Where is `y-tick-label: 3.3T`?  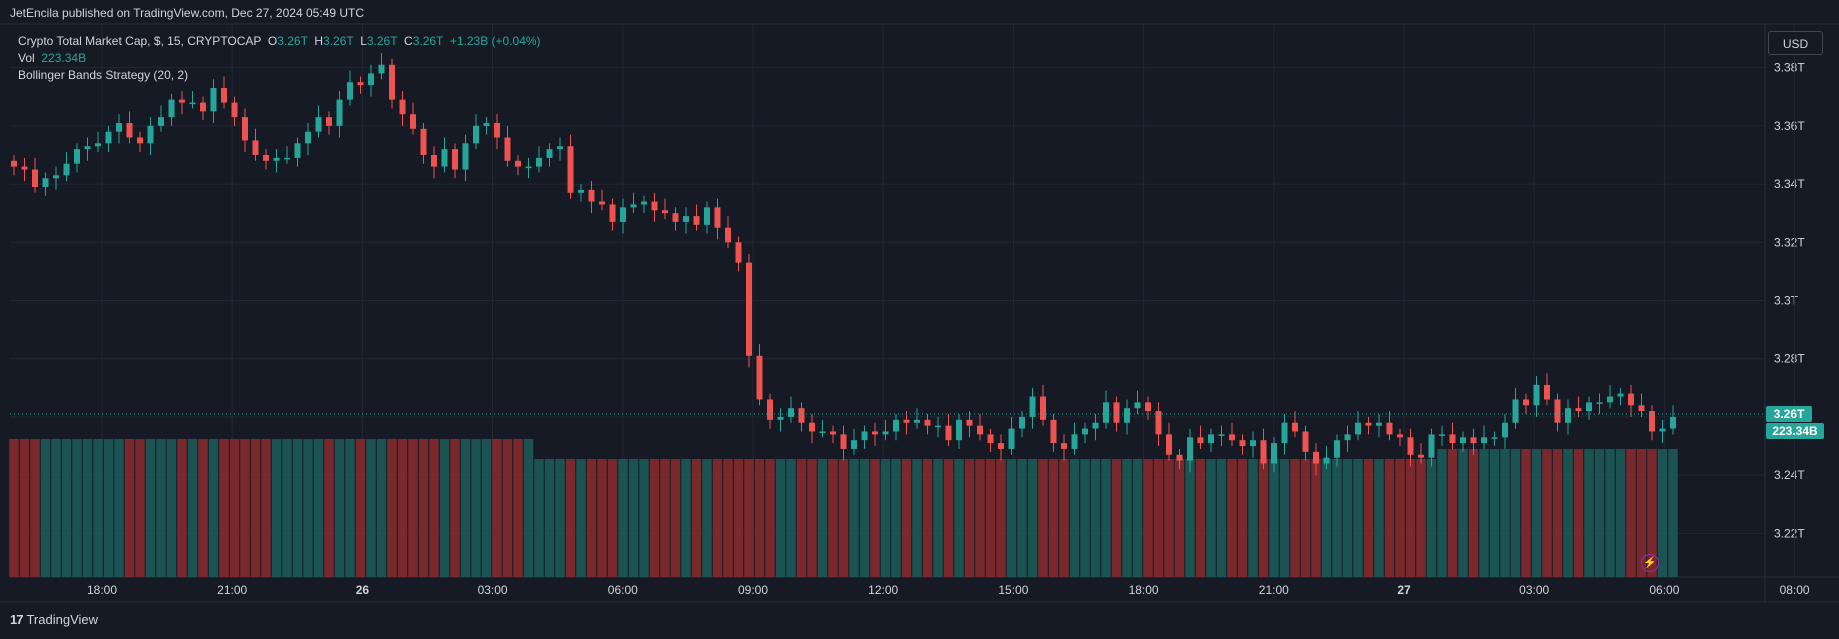 y-tick-label: 3.3T is located at coordinates (1786, 301).